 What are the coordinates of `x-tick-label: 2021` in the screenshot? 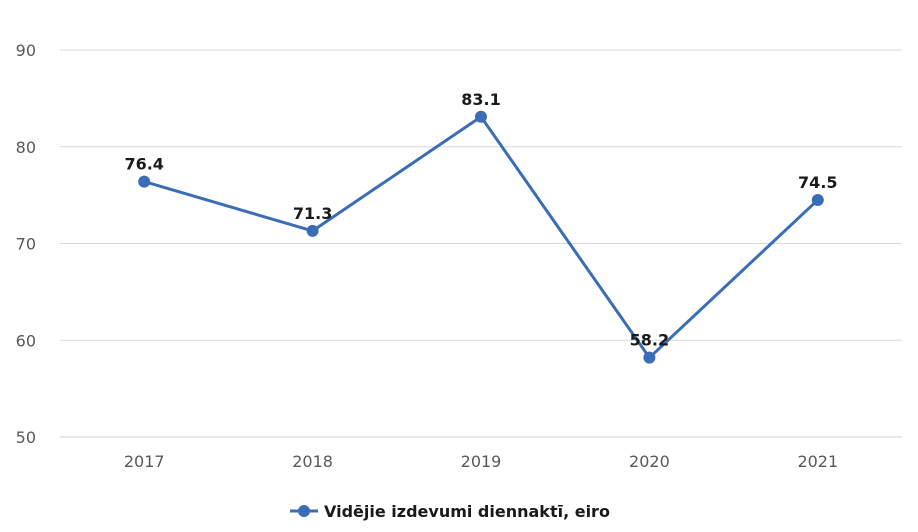 It's located at (817, 461).